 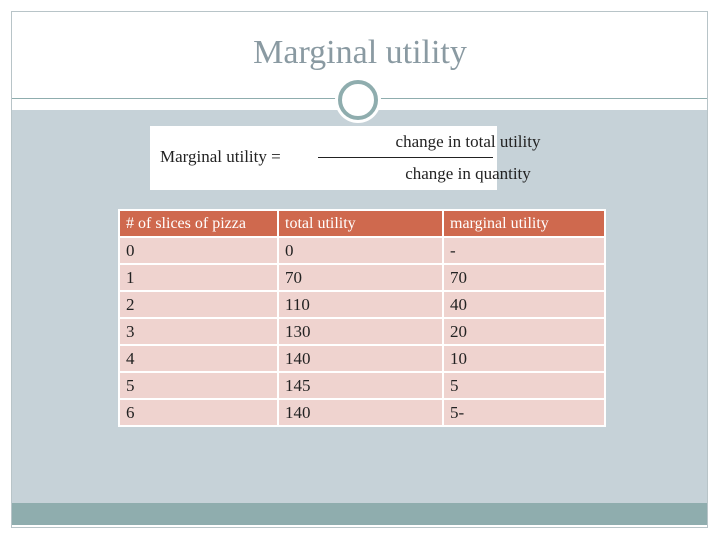 I want to click on table-cell: 2, so click(x=198, y=304).